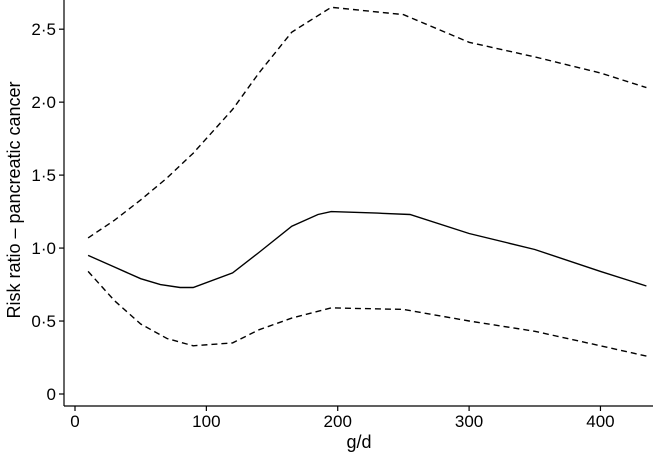  Describe the element at coordinates (43, 321) in the screenshot. I see `y-tick-label: 0·5` at that location.